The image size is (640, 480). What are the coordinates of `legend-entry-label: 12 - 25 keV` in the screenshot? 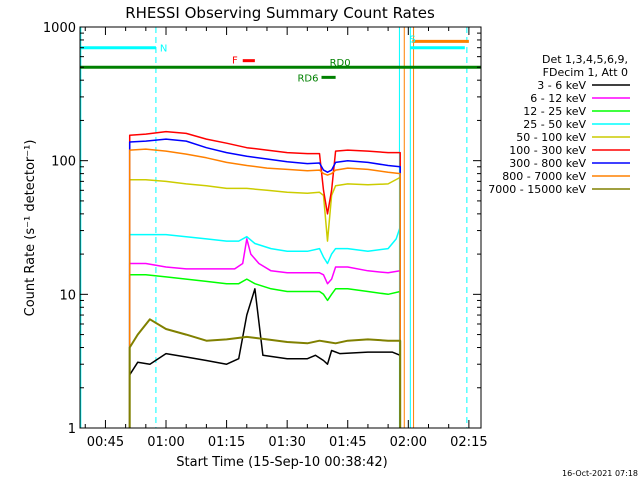 It's located at (554, 111).